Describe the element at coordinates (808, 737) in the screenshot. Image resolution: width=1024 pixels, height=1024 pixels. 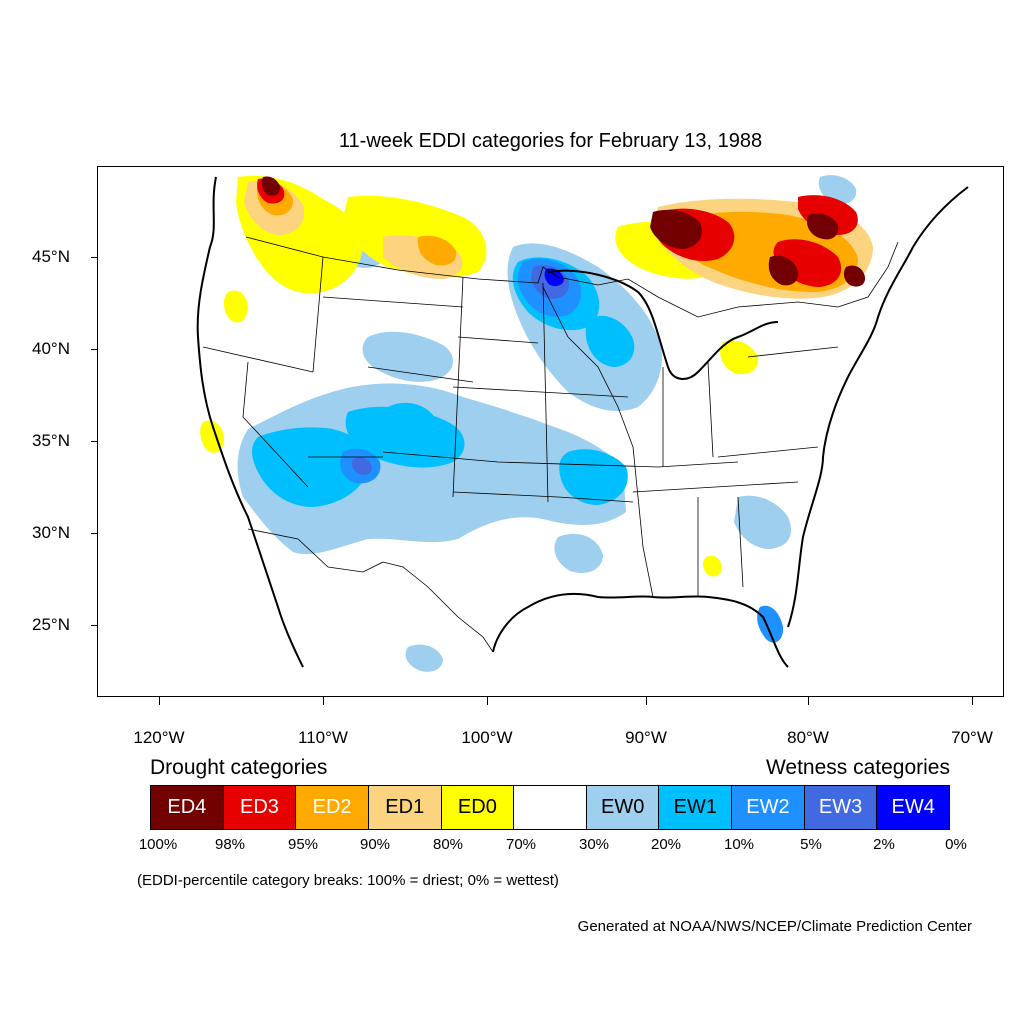
I see `lon-label: 80°W` at that location.